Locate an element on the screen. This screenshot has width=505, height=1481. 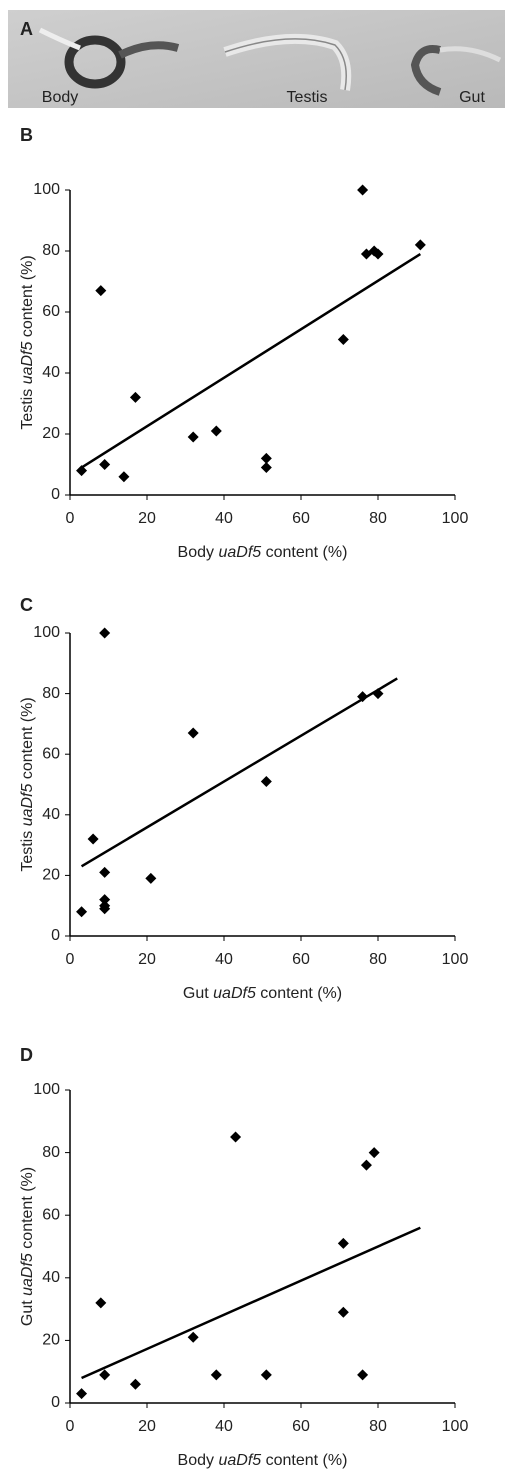
panel-label: D is located at coordinates (26, 1055).